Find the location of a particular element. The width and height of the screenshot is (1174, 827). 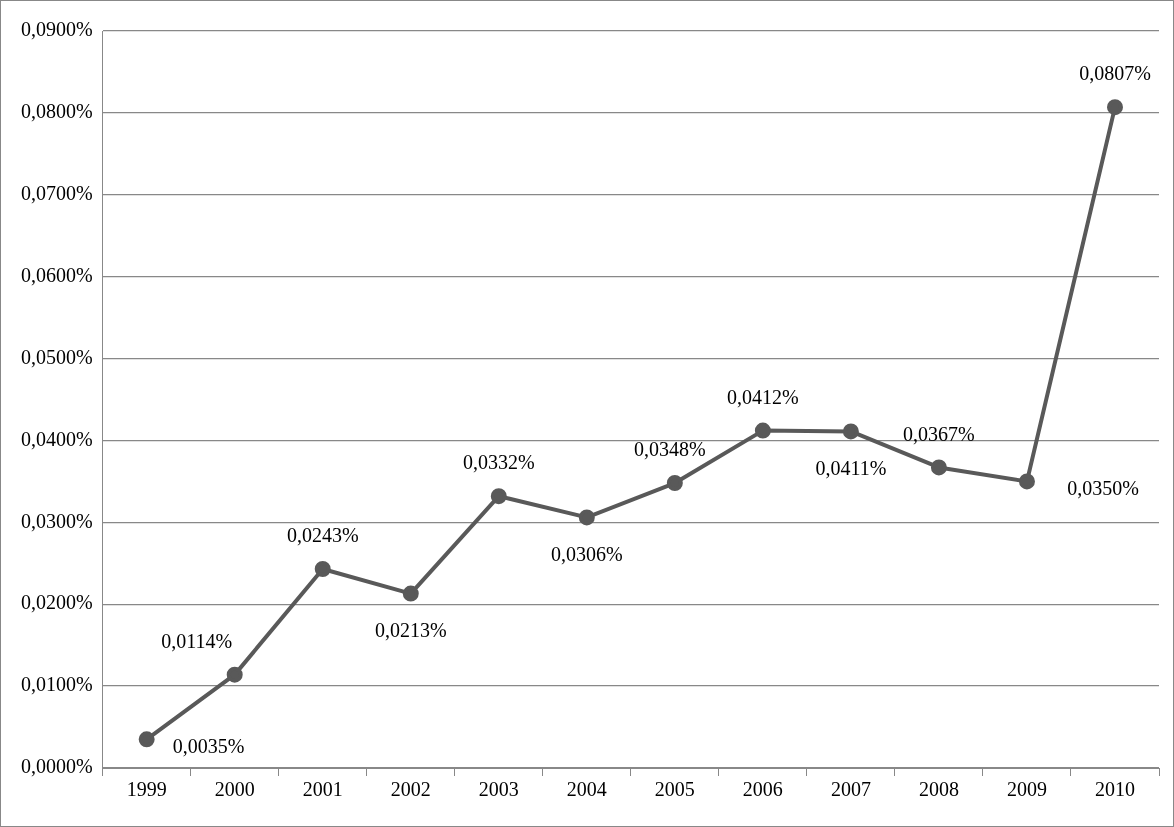

y-tick-label: 0,0700% is located at coordinates (56, 193).